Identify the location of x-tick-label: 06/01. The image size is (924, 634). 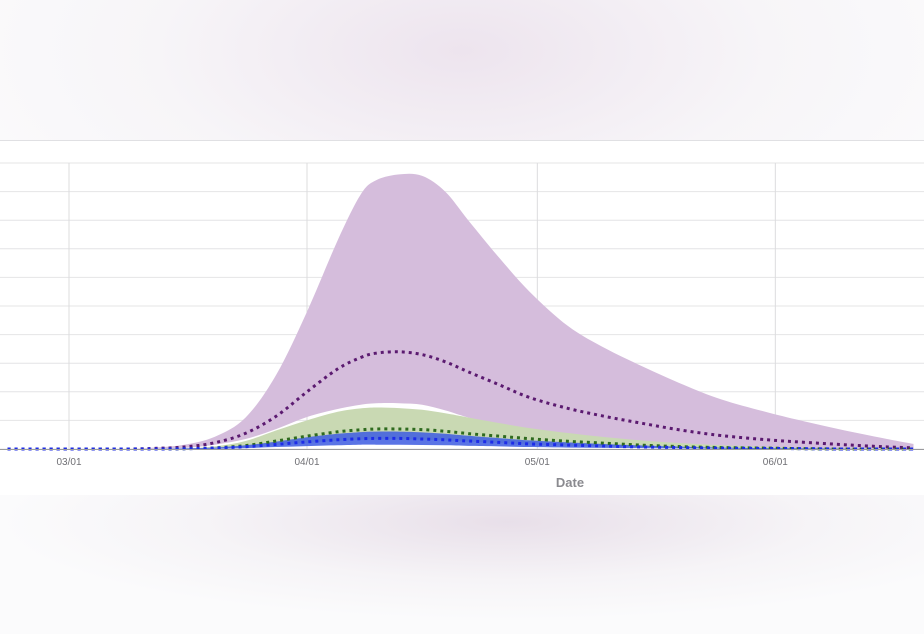
(775, 462).